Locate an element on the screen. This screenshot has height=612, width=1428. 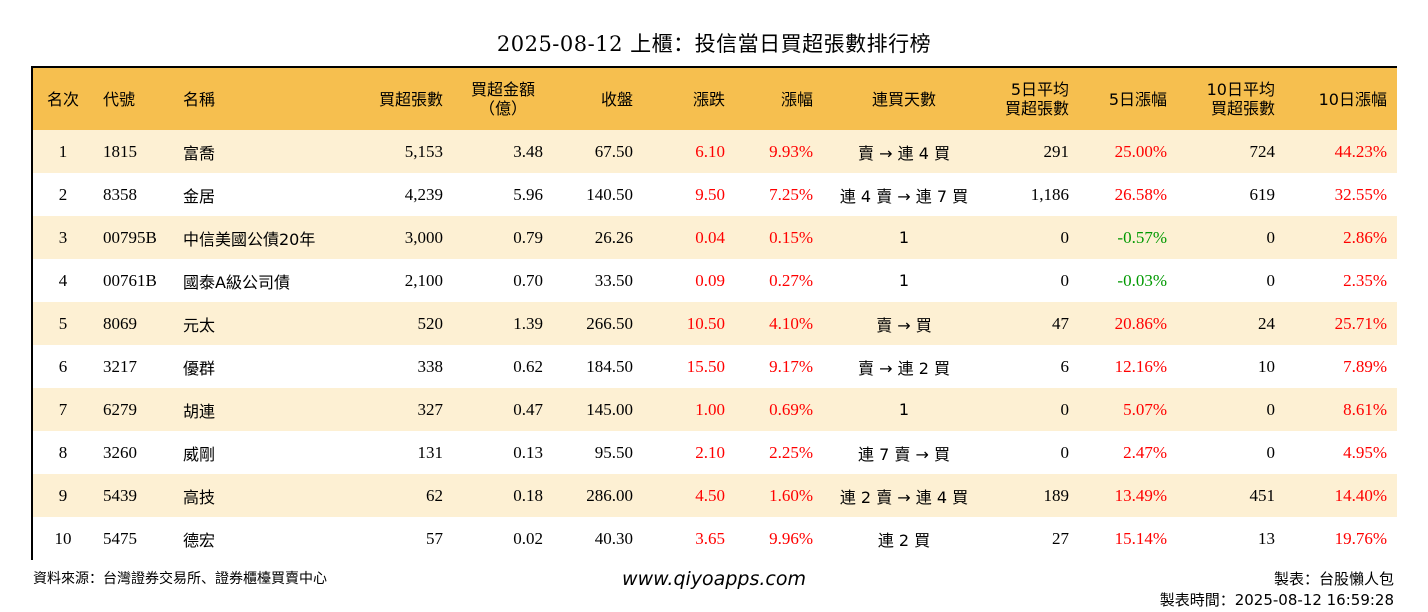
header-change: 漲跌 is located at coordinates (708, 99).